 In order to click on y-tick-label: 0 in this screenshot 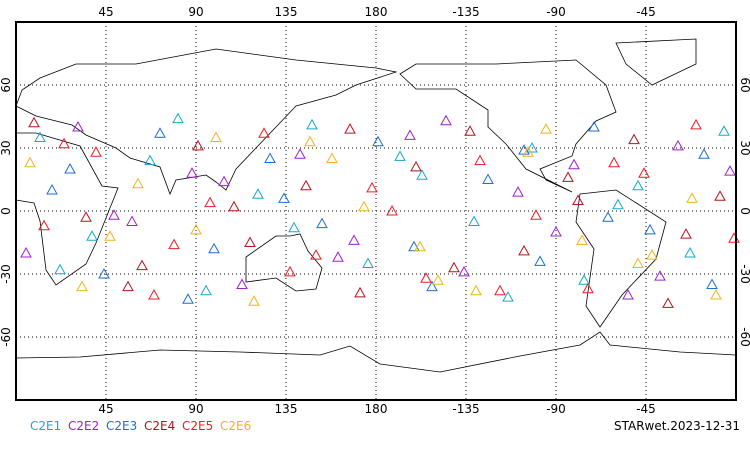, I will do `click(6, 211)`.